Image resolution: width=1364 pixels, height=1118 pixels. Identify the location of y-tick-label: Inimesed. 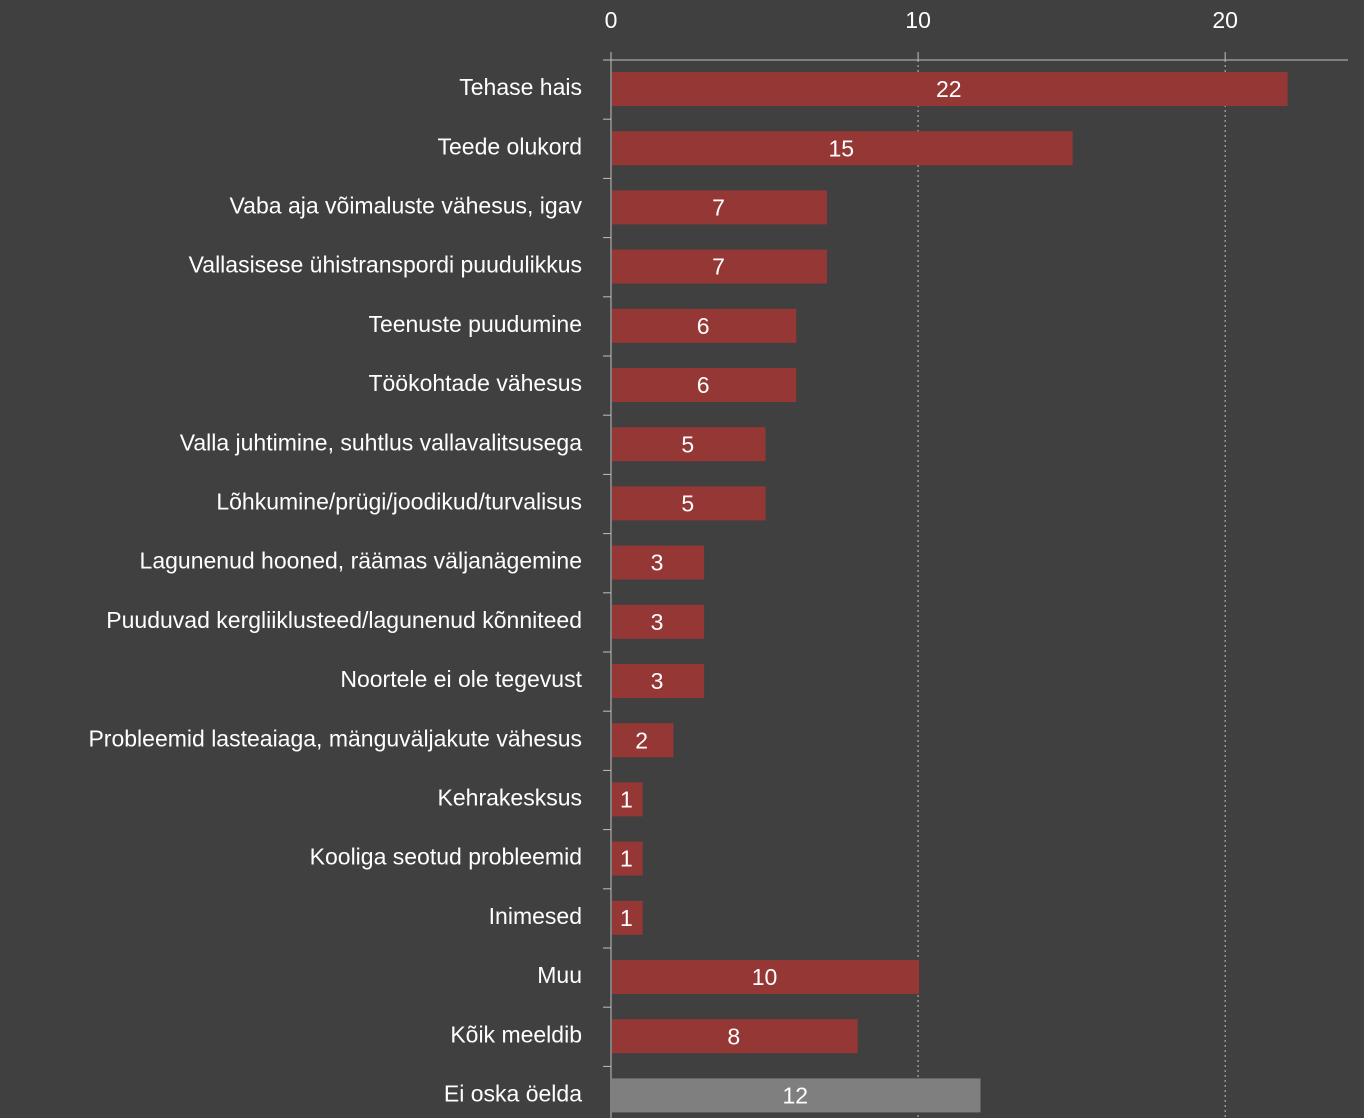
(535, 916).